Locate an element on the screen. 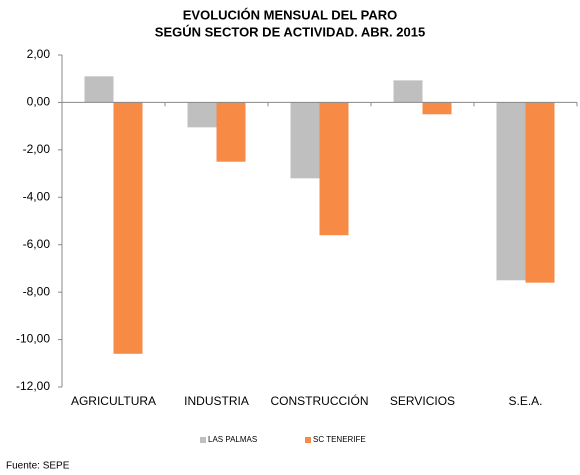 Image resolution: width=580 pixels, height=475 pixels. y-tick-label: -12,00 is located at coordinates (33, 386).